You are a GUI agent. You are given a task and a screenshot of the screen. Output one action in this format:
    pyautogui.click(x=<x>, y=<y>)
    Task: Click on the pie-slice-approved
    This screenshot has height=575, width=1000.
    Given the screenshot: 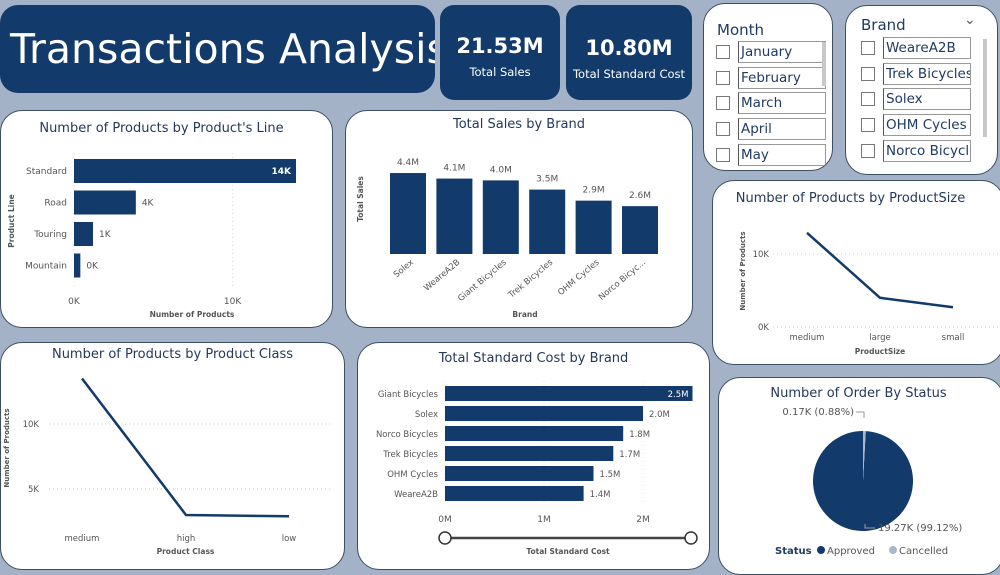 What is the action you would take?
    pyautogui.click(x=863, y=481)
    